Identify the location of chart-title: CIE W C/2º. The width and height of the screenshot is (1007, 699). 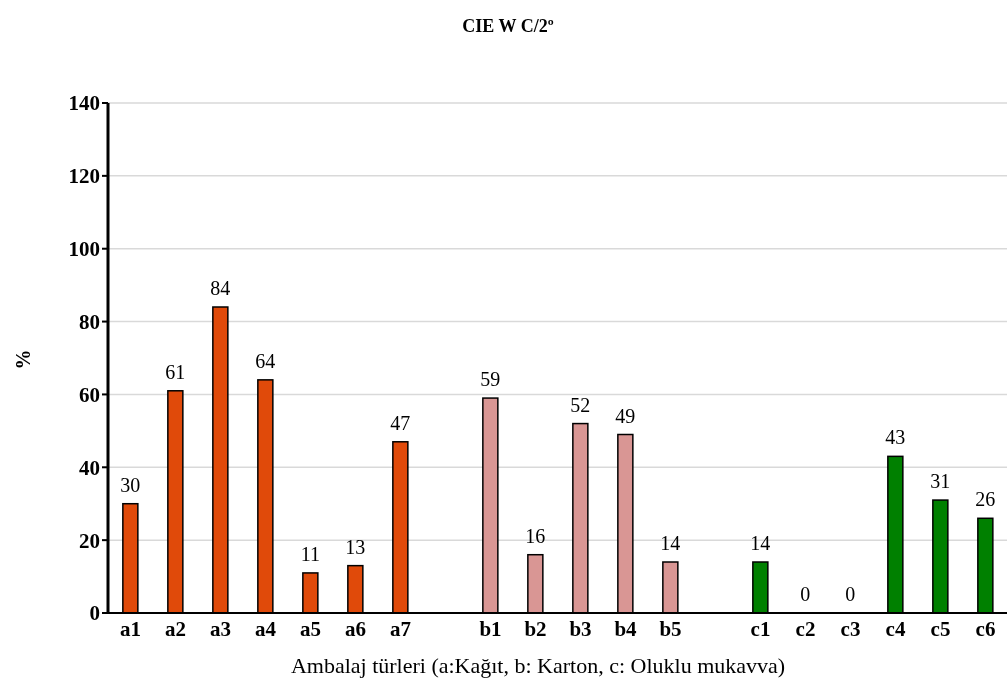
(508, 26).